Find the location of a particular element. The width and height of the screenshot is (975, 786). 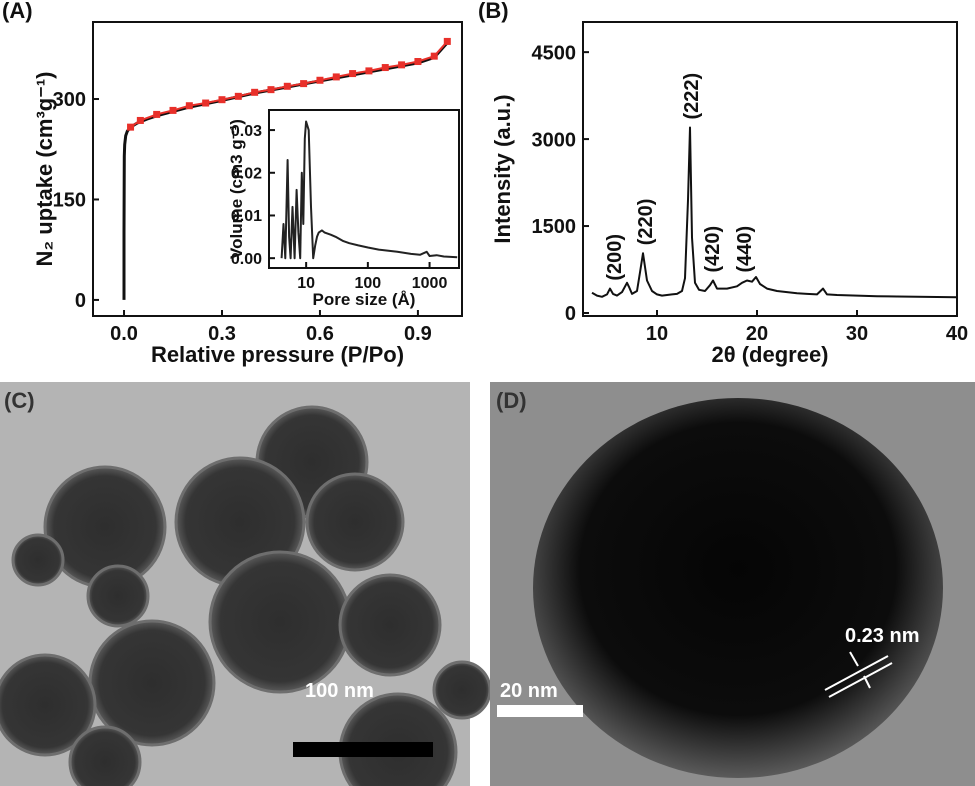

x-tick-label: 0.0 is located at coordinates (124, 334).